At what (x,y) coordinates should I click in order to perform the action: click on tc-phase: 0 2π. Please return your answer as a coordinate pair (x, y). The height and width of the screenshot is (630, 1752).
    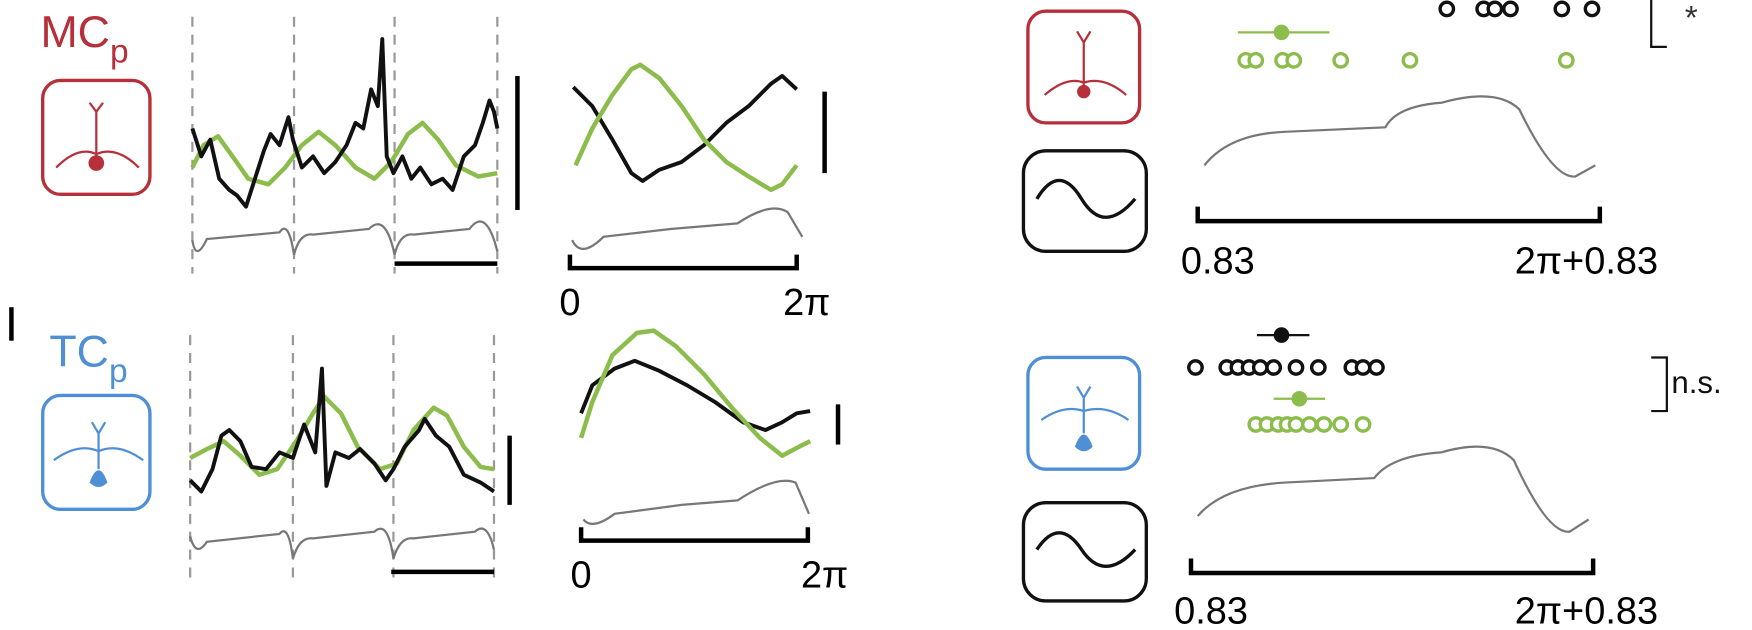
    Looking at the image, I should click on (709, 462).